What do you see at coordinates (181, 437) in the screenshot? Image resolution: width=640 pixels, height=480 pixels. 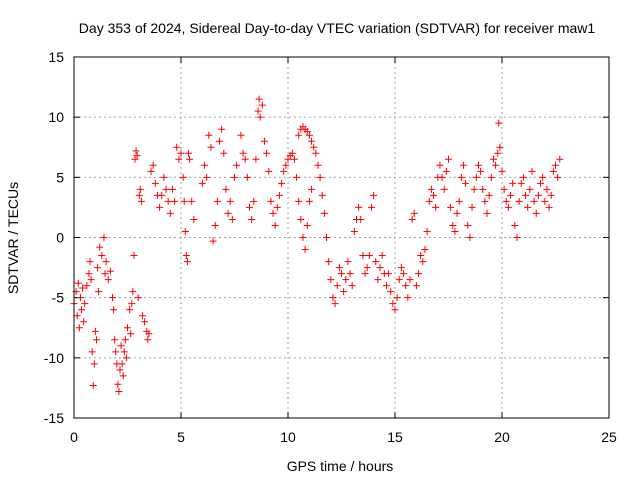 I see `x-tick-label: 5` at bounding box center [181, 437].